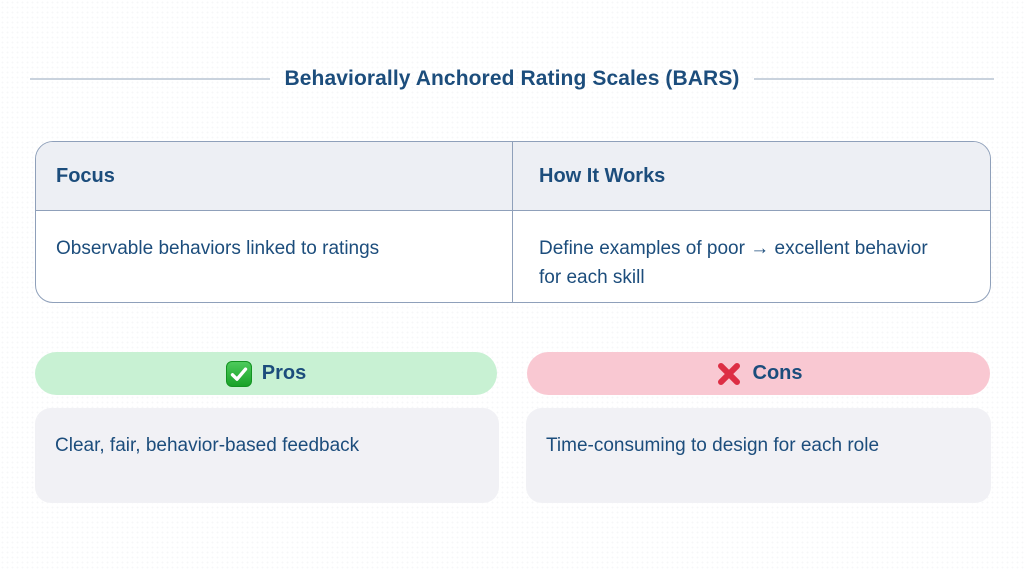 The width and height of the screenshot is (1024, 570). Describe the element at coordinates (729, 374) in the screenshot. I see `cross-mark-icon` at that location.